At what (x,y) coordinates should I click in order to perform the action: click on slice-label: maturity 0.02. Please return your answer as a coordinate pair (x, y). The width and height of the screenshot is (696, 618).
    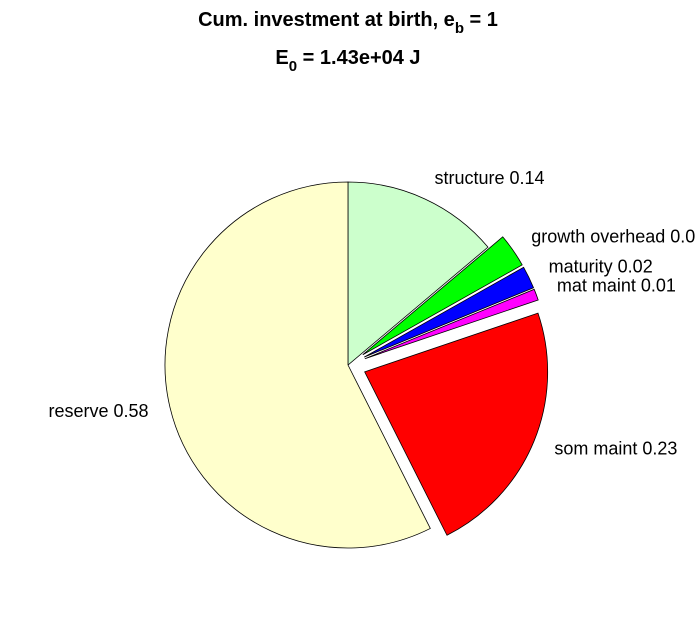
    Looking at the image, I should click on (601, 267).